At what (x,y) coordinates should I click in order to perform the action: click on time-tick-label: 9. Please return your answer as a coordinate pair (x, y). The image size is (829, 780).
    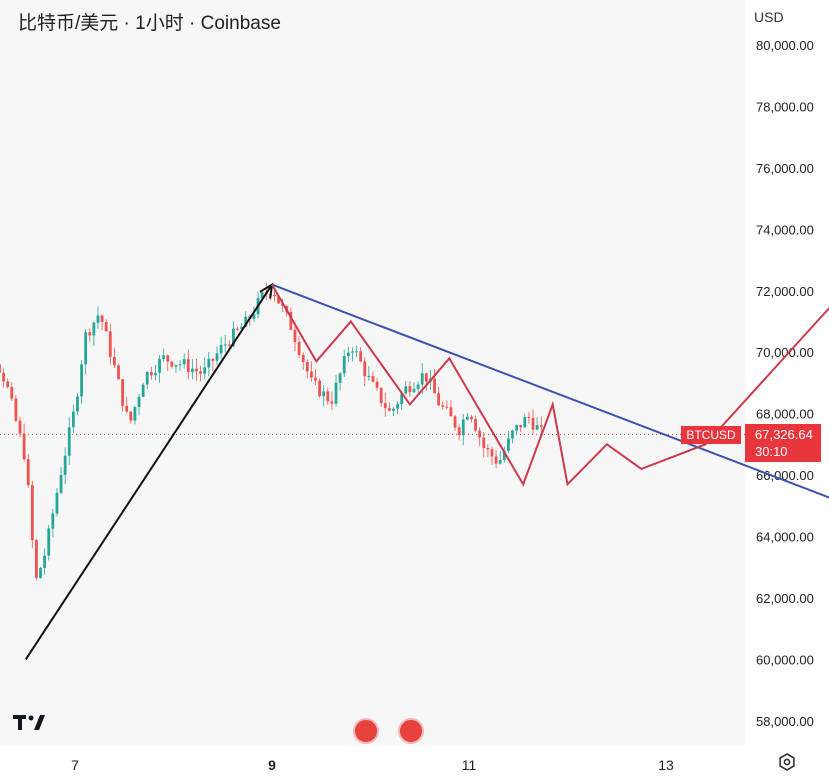
    Looking at the image, I should click on (272, 765).